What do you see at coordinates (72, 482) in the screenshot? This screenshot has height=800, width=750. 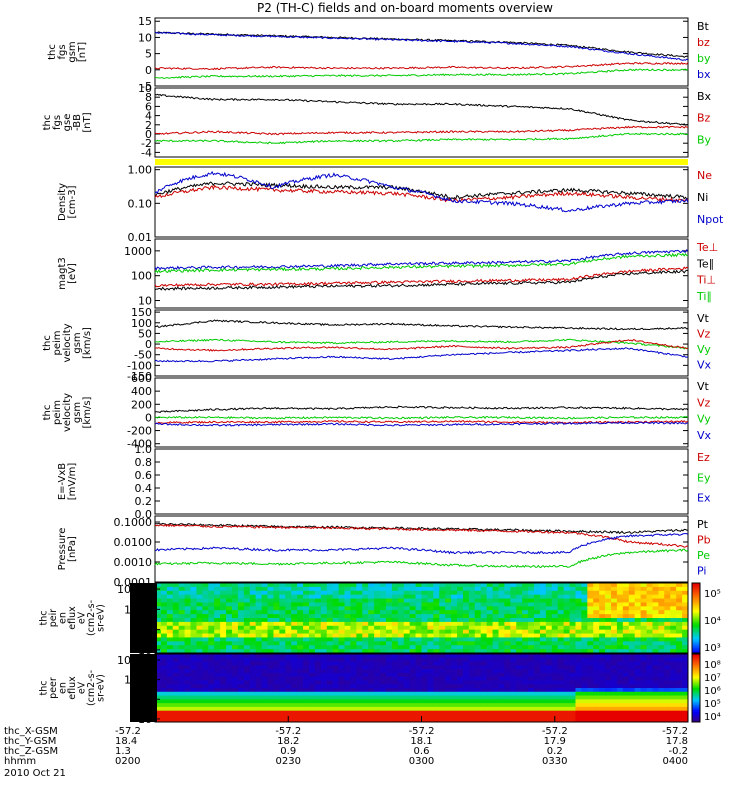 I see `y-axis-label-line: [mV/m]` at bounding box center [72, 482].